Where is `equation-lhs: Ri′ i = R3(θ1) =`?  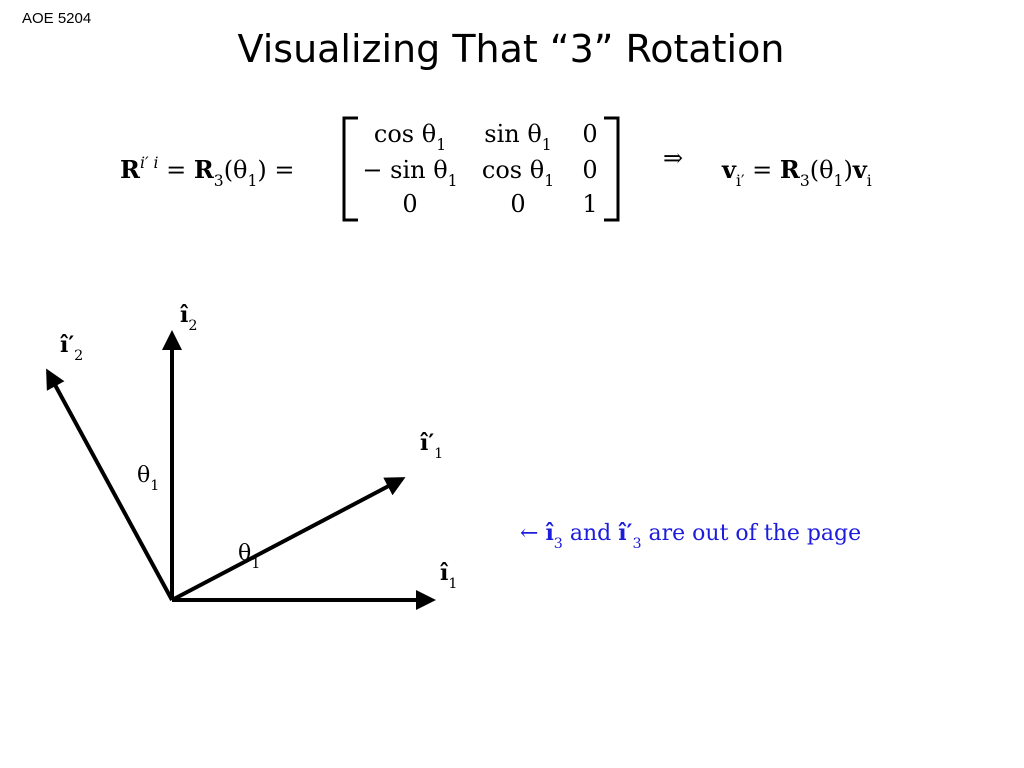 equation-lhs: Ri′ i = R3(θ1) = is located at coordinates (207, 172).